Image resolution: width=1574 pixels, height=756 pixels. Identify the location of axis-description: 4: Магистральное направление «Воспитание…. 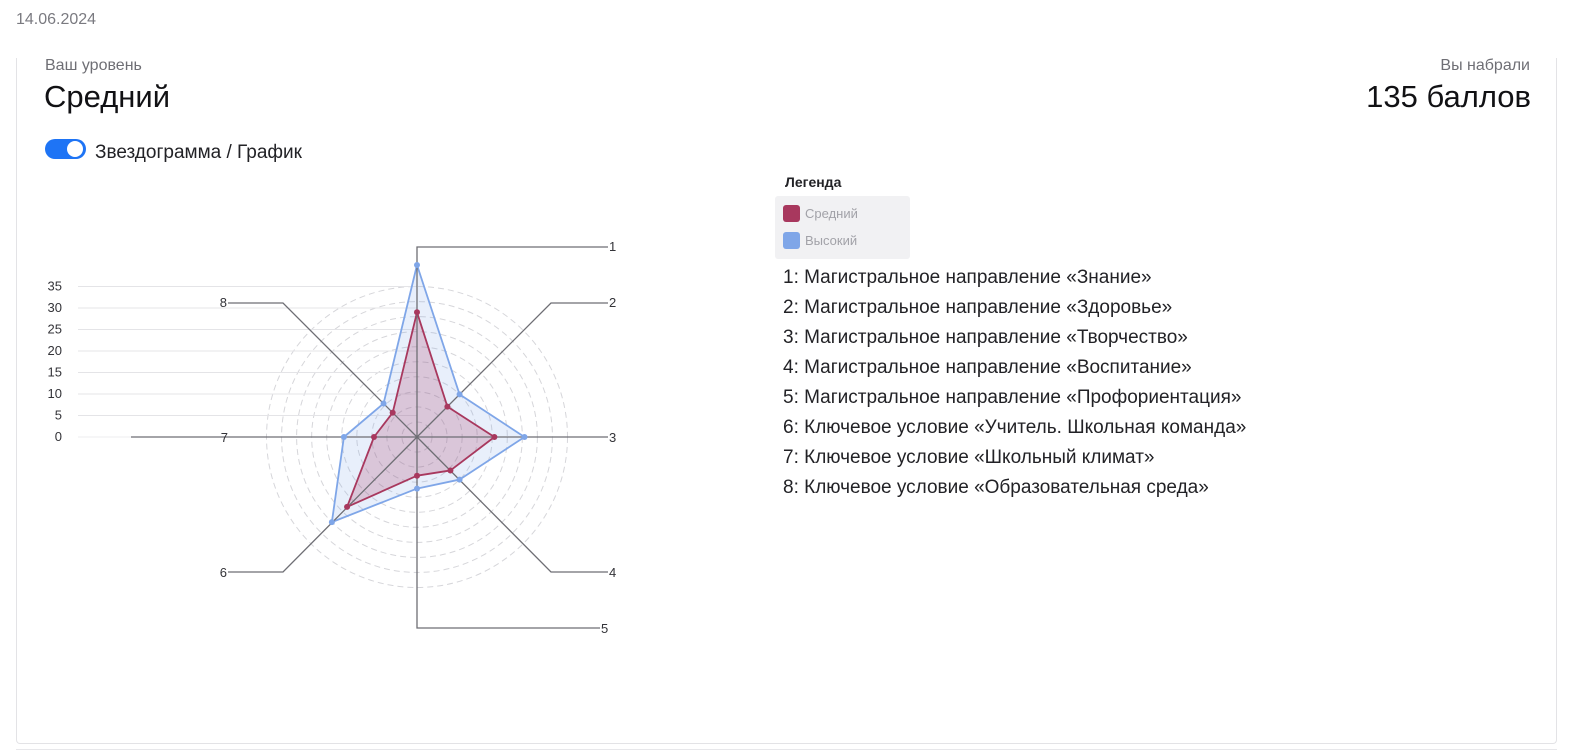
(987, 367).